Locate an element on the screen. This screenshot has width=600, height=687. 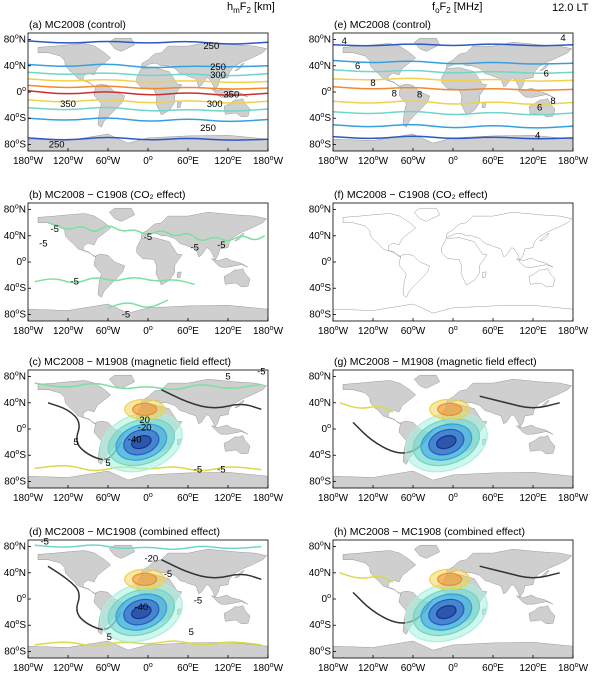
contour-label-e-5: 8 is located at coordinates (394, 93).